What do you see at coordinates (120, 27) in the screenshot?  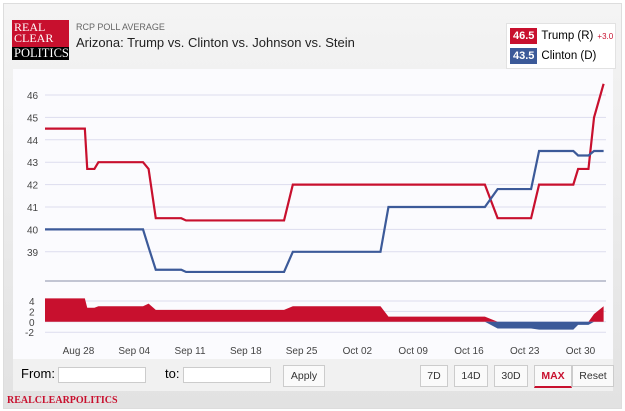 I see `subtitle: RCP POLL AVERAGE` at bounding box center [120, 27].